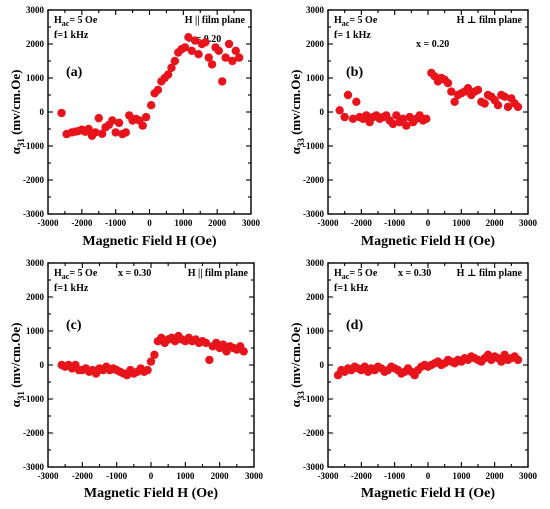 This screenshot has width=550, height=509. Describe the element at coordinates (66, 23) in the screenshot. I see `panel-1-field-subscript: ac` at that location.